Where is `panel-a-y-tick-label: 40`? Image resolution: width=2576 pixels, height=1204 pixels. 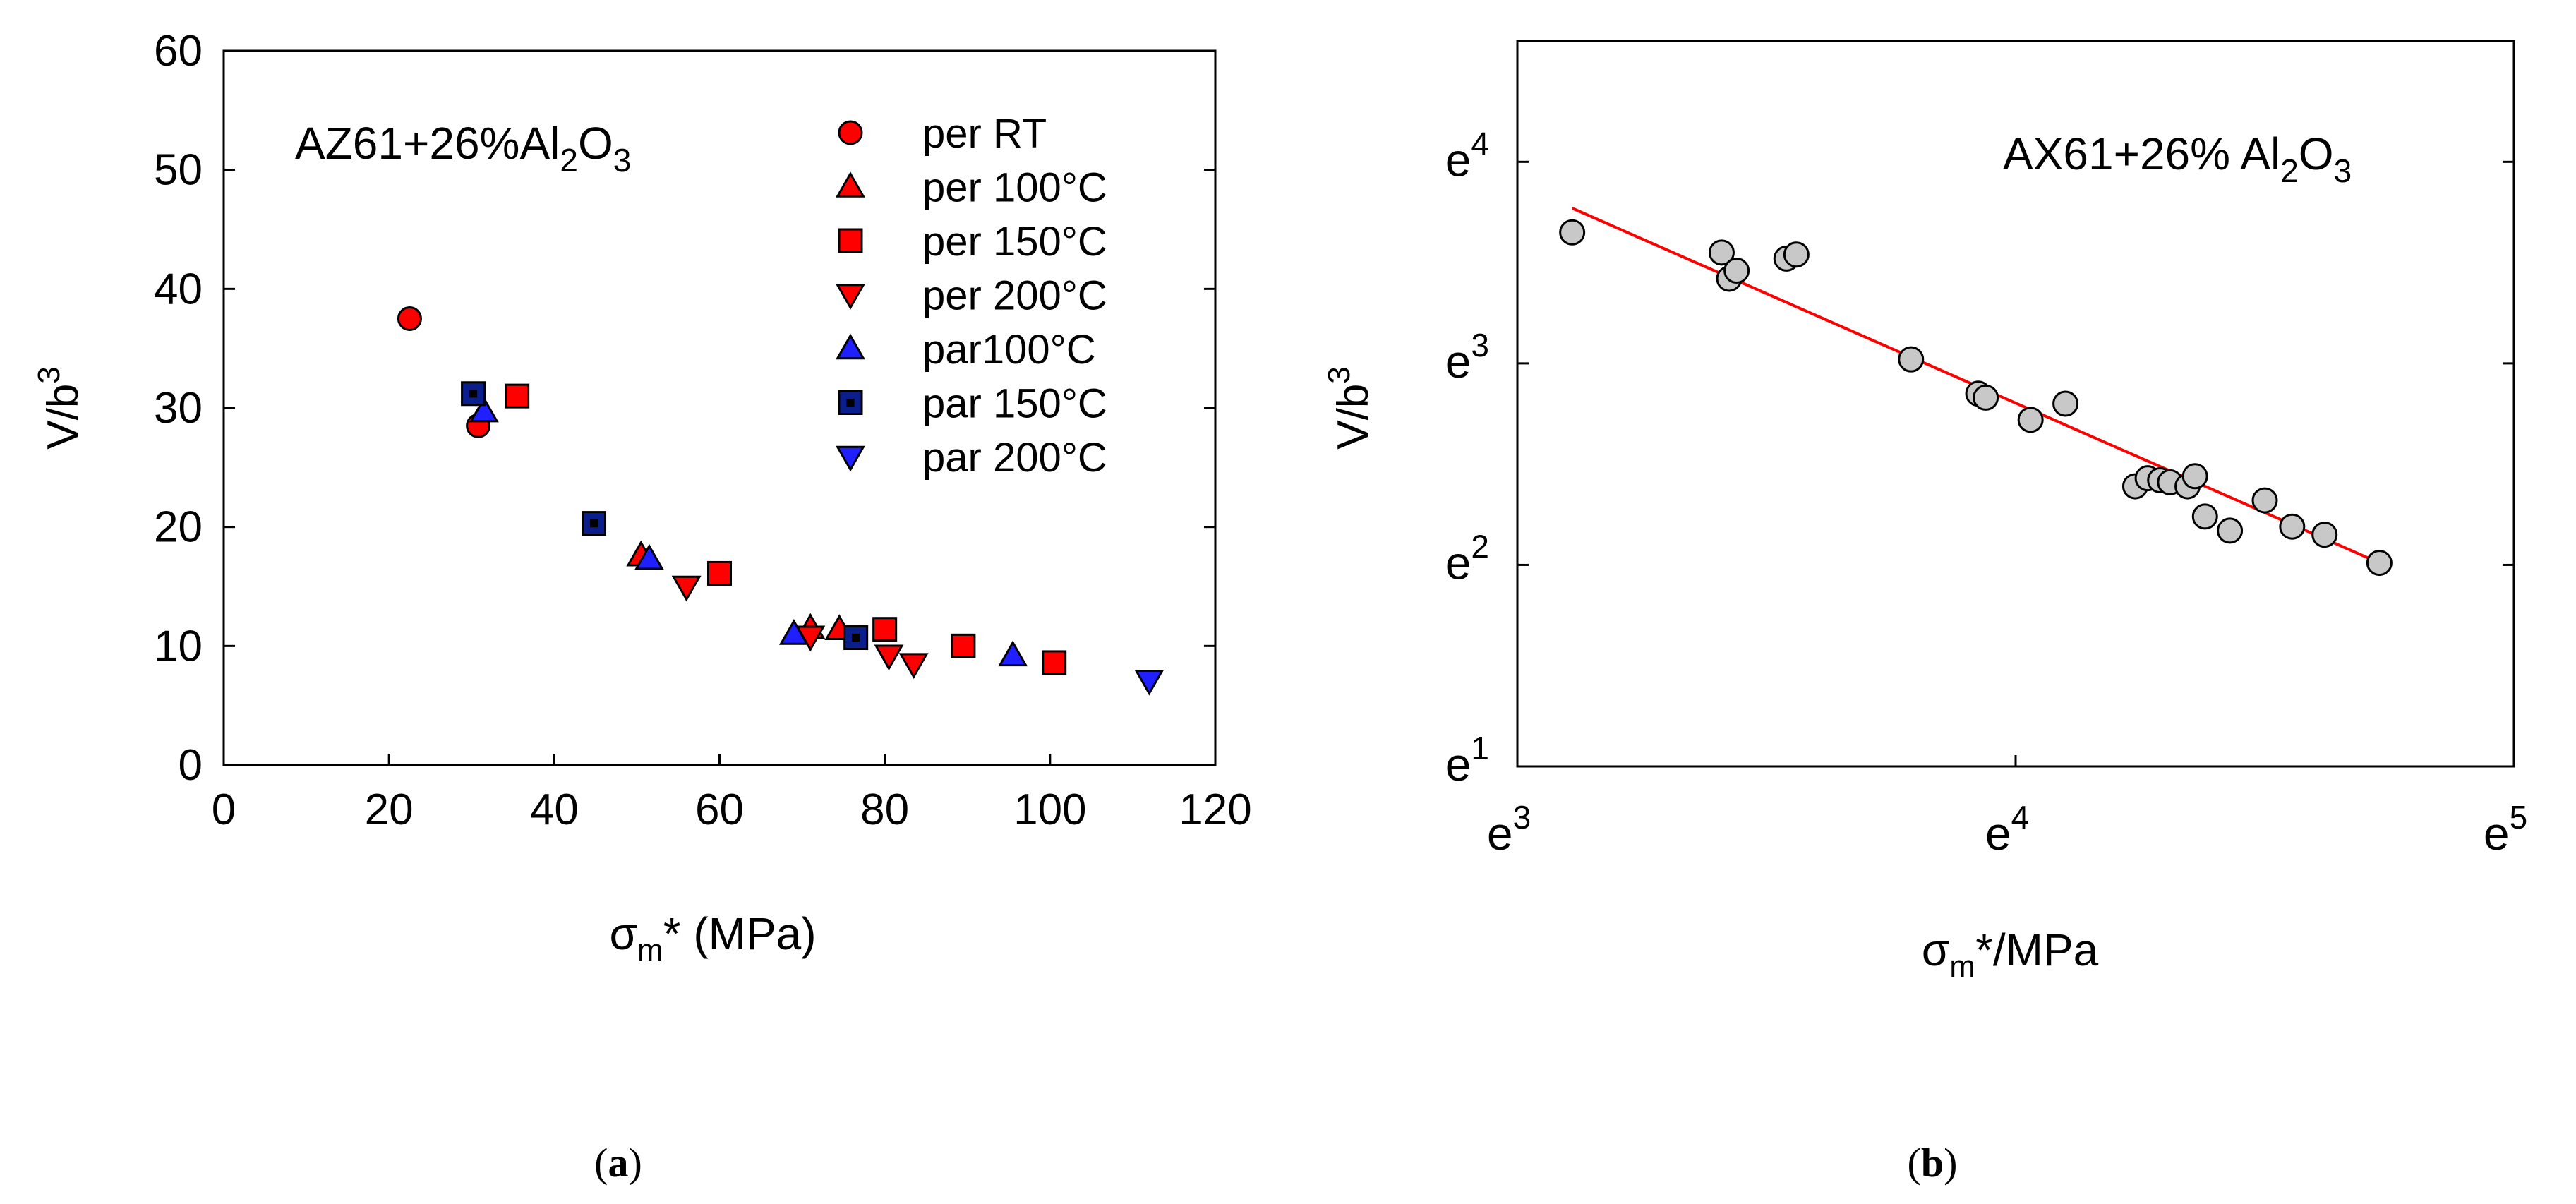
panel-a-y-tick-label: 40 is located at coordinates (178, 289).